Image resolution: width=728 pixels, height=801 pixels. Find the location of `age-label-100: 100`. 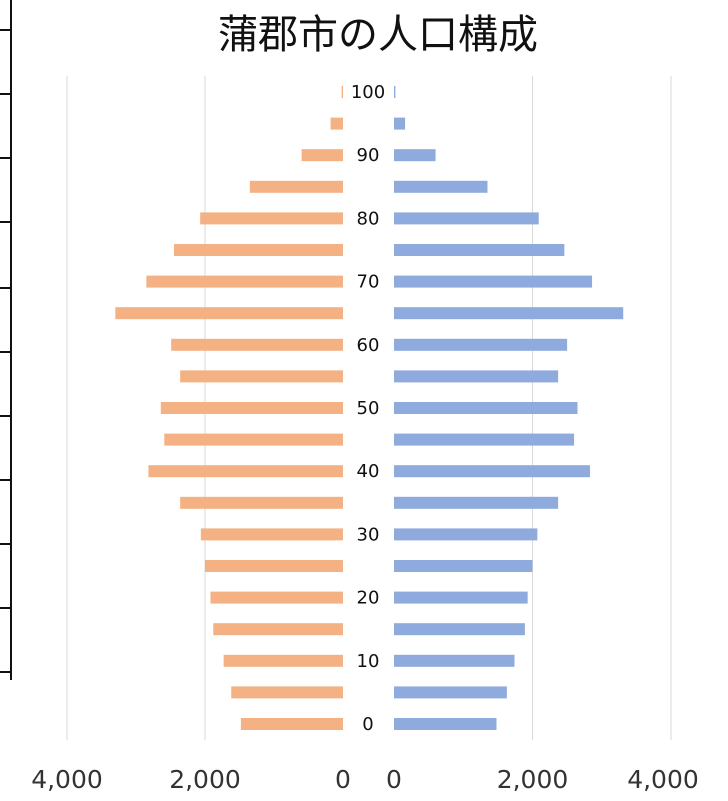

age-label-100: 100 is located at coordinates (368, 92).